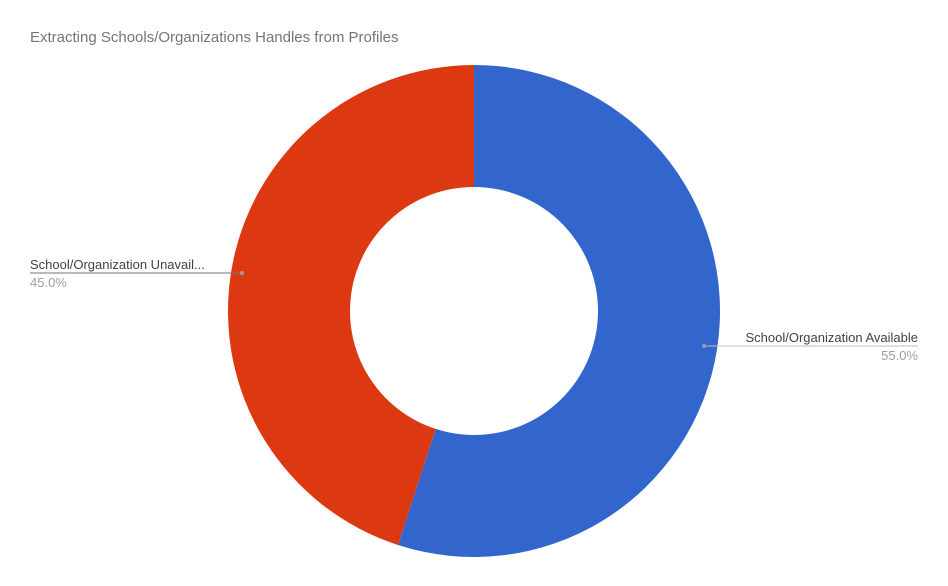  I want to click on slice-percent-1: 45.0%, so click(48, 282).